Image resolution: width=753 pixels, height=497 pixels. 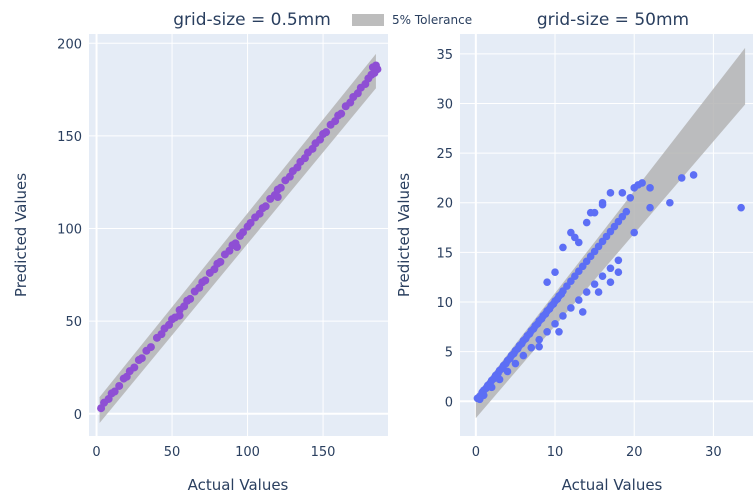 What do you see at coordinates (73, 322) in the screenshot?
I see `y-tick-label: 50` at bounding box center [73, 322].